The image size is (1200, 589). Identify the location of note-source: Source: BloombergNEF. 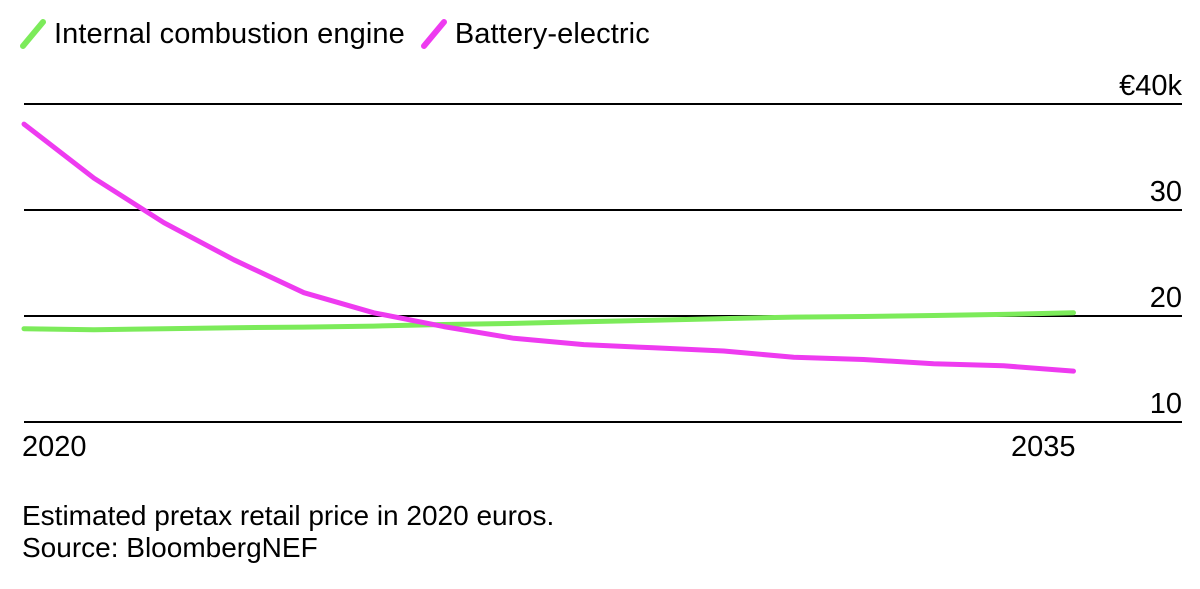
(170, 547).